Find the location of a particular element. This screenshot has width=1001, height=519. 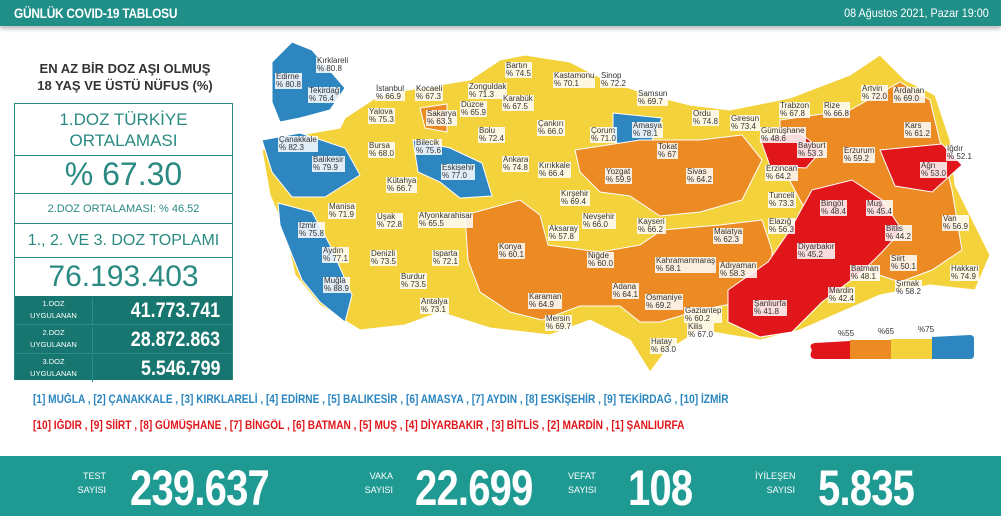

province-value: % 63.3 is located at coordinates (439, 121).